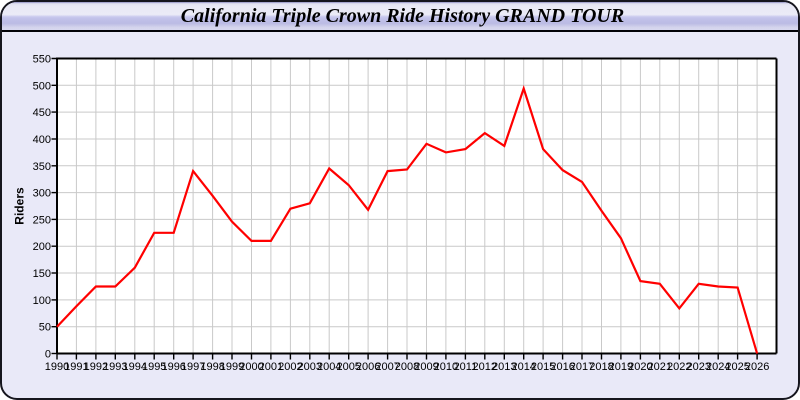  I want to click on svg-text: 50, so click(45, 328).